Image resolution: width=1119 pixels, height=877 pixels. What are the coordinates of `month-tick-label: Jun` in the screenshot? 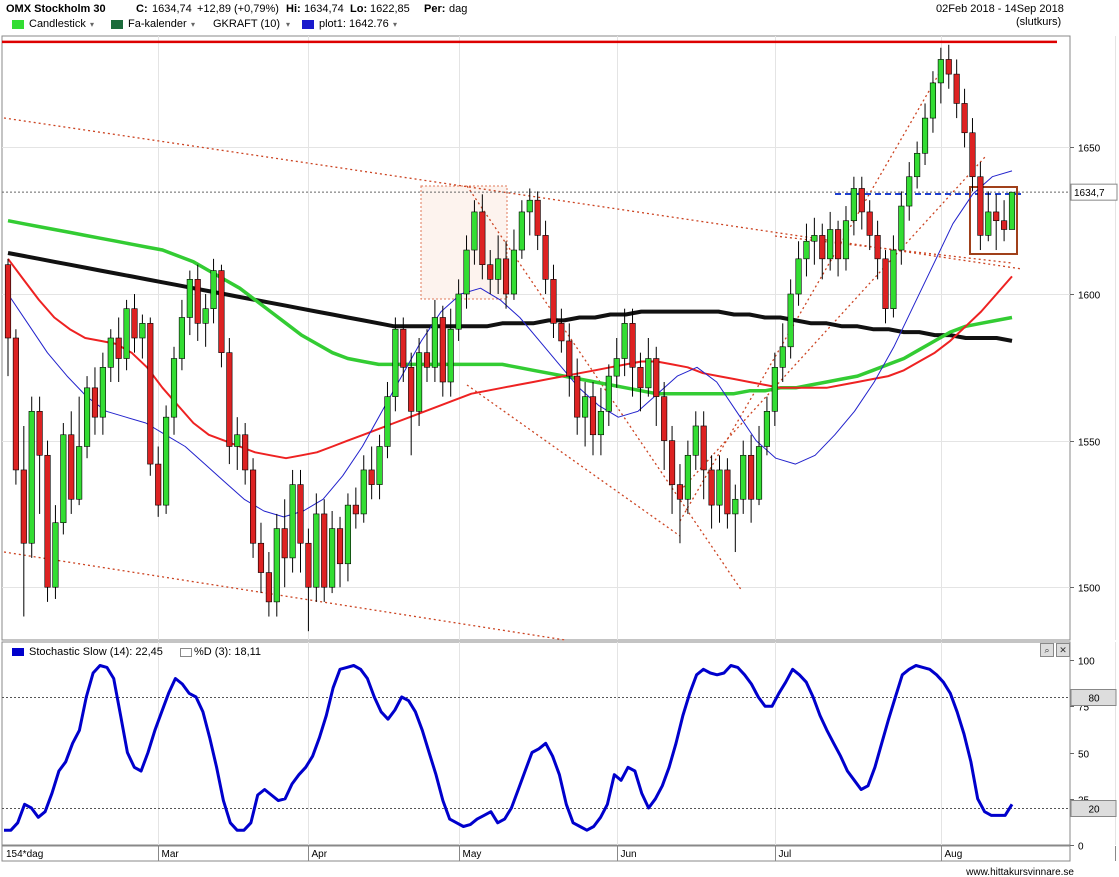 It's located at (629, 854).